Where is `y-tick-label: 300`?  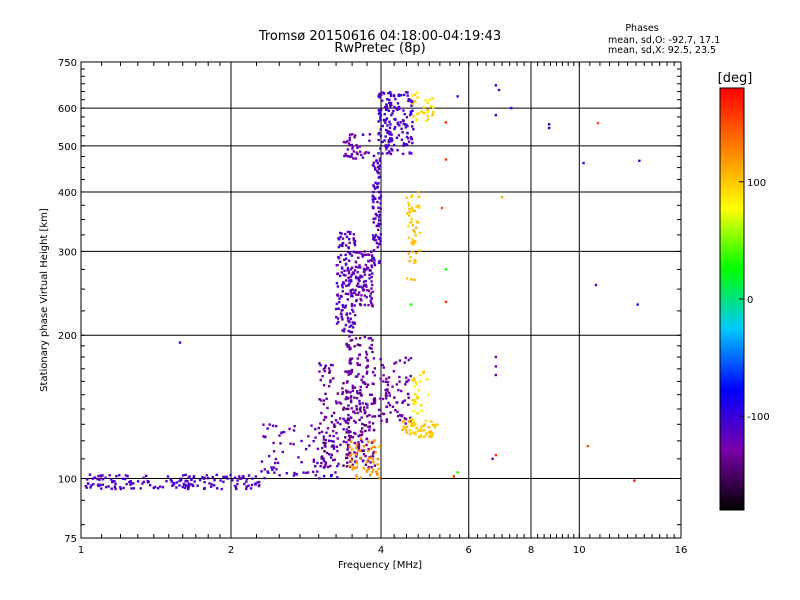
y-tick-label: 300 is located at coordinates (67, 252).